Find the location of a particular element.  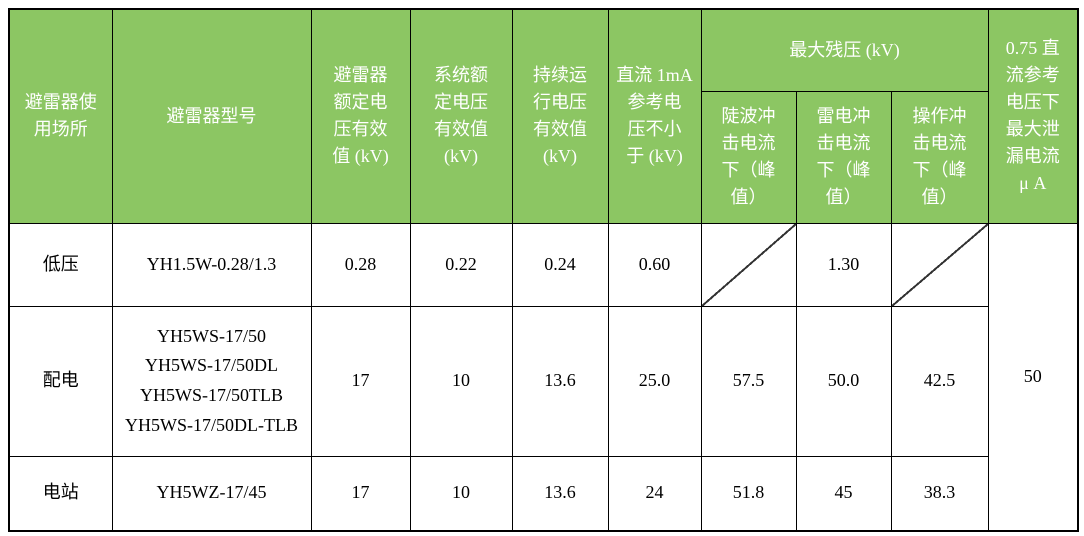

cell-steep-wave: 57.5 is located at coordinates (748, 381).